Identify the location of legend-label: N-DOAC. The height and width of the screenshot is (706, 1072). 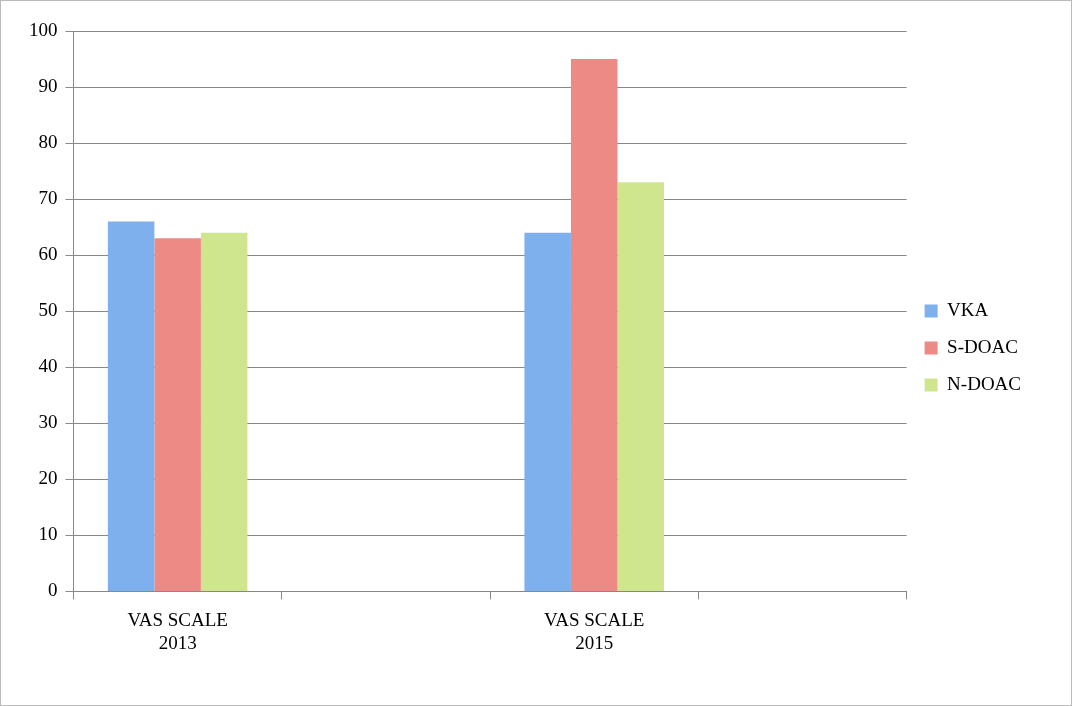
(984, 383).